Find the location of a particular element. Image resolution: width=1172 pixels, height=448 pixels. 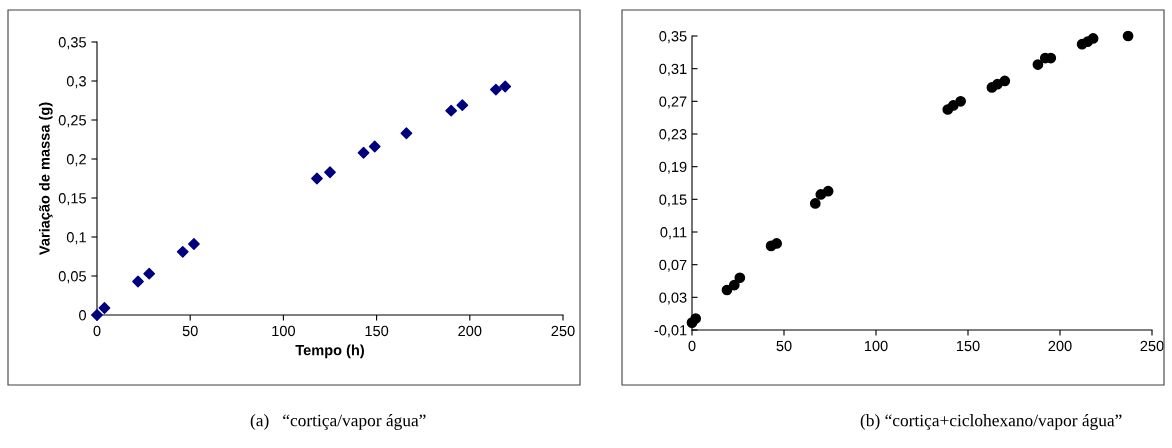

y-axis-title: Variação de massa (g) is located at coordinates (45, 178).